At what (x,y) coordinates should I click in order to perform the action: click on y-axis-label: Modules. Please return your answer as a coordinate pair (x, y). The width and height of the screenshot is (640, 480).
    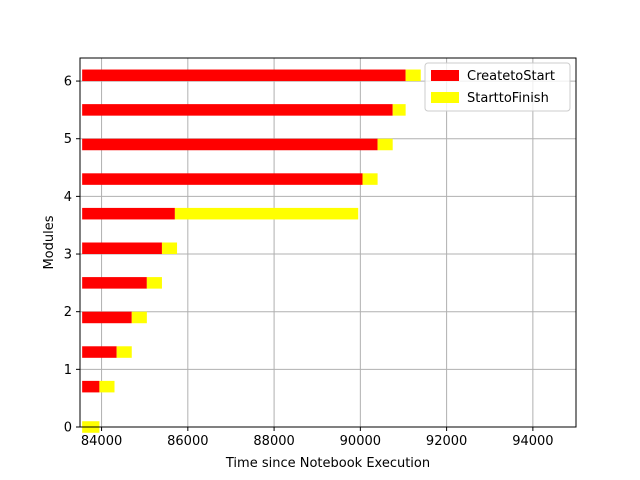
    Looking at the image, I should click on (49, 242).